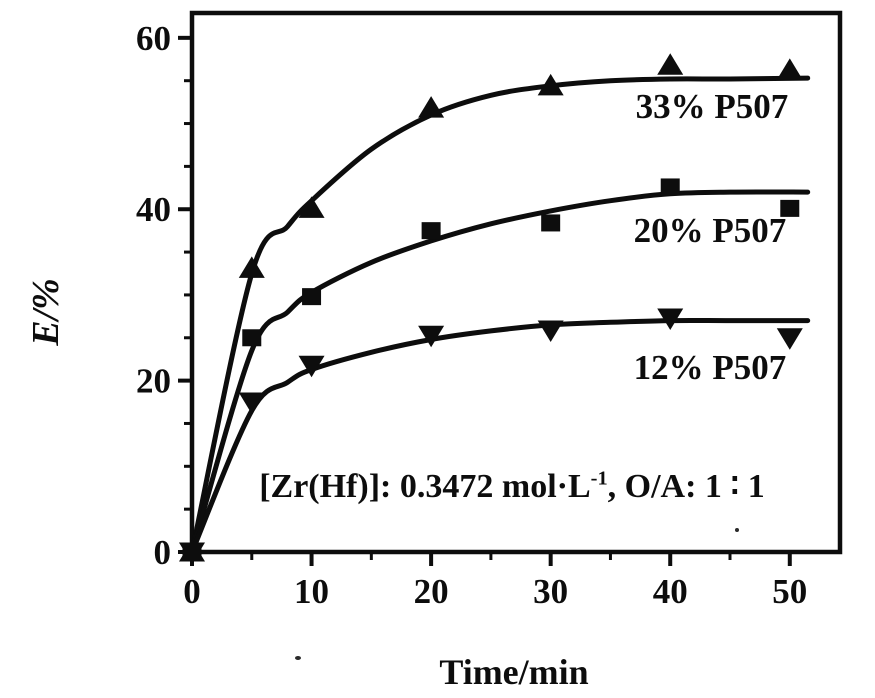 The image size is (875, 698). What do you see at coordinates (686, 486) in the screenshot?
I see `annotation-text-suffix: , O/A: 1 ∶ 1` at bounding box center [686, 486].